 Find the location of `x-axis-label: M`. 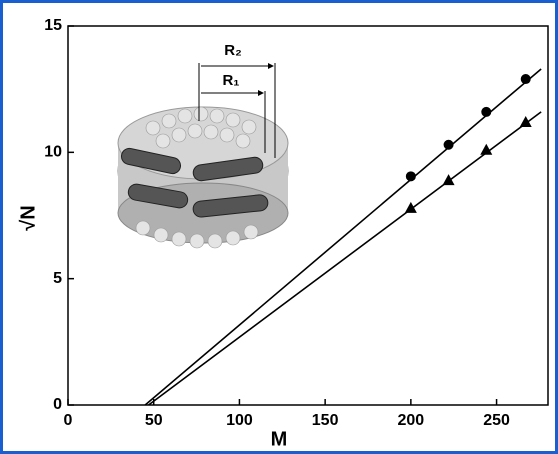

x-axis-label: M is located at coordinates (279, 439).